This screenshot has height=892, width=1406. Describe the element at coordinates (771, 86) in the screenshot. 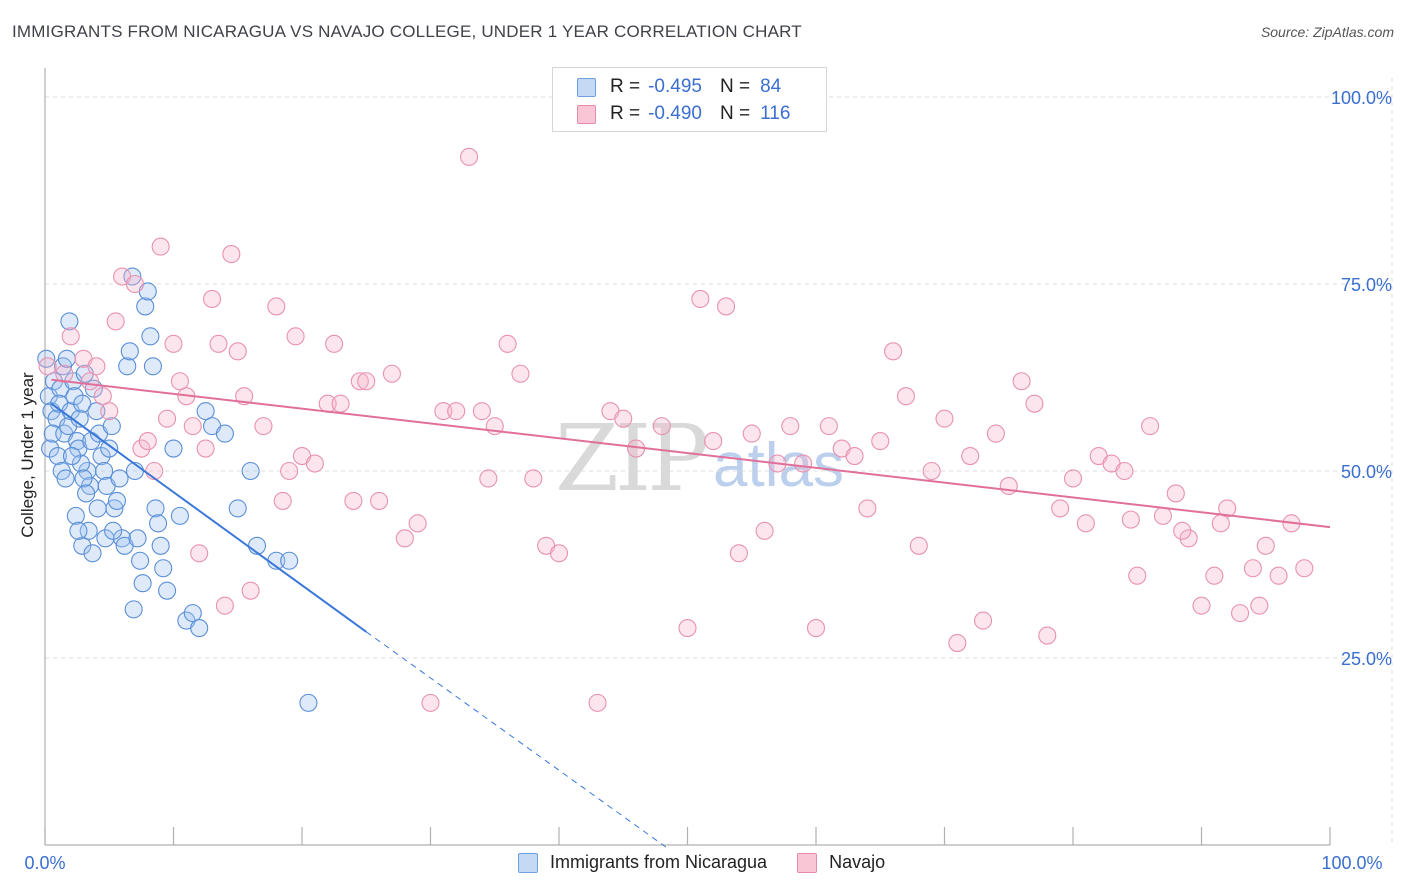

I see `legend-n-value: 84` at that location.